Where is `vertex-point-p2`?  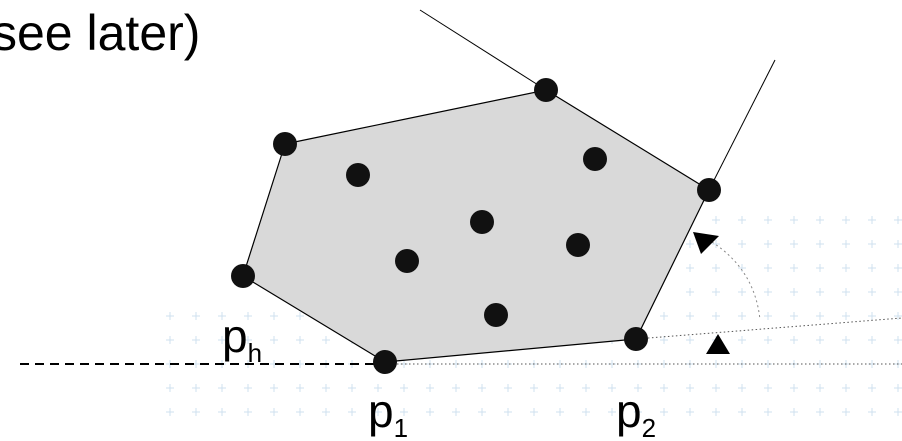 vertex-point-p2 is located at coordinates (636, 339).